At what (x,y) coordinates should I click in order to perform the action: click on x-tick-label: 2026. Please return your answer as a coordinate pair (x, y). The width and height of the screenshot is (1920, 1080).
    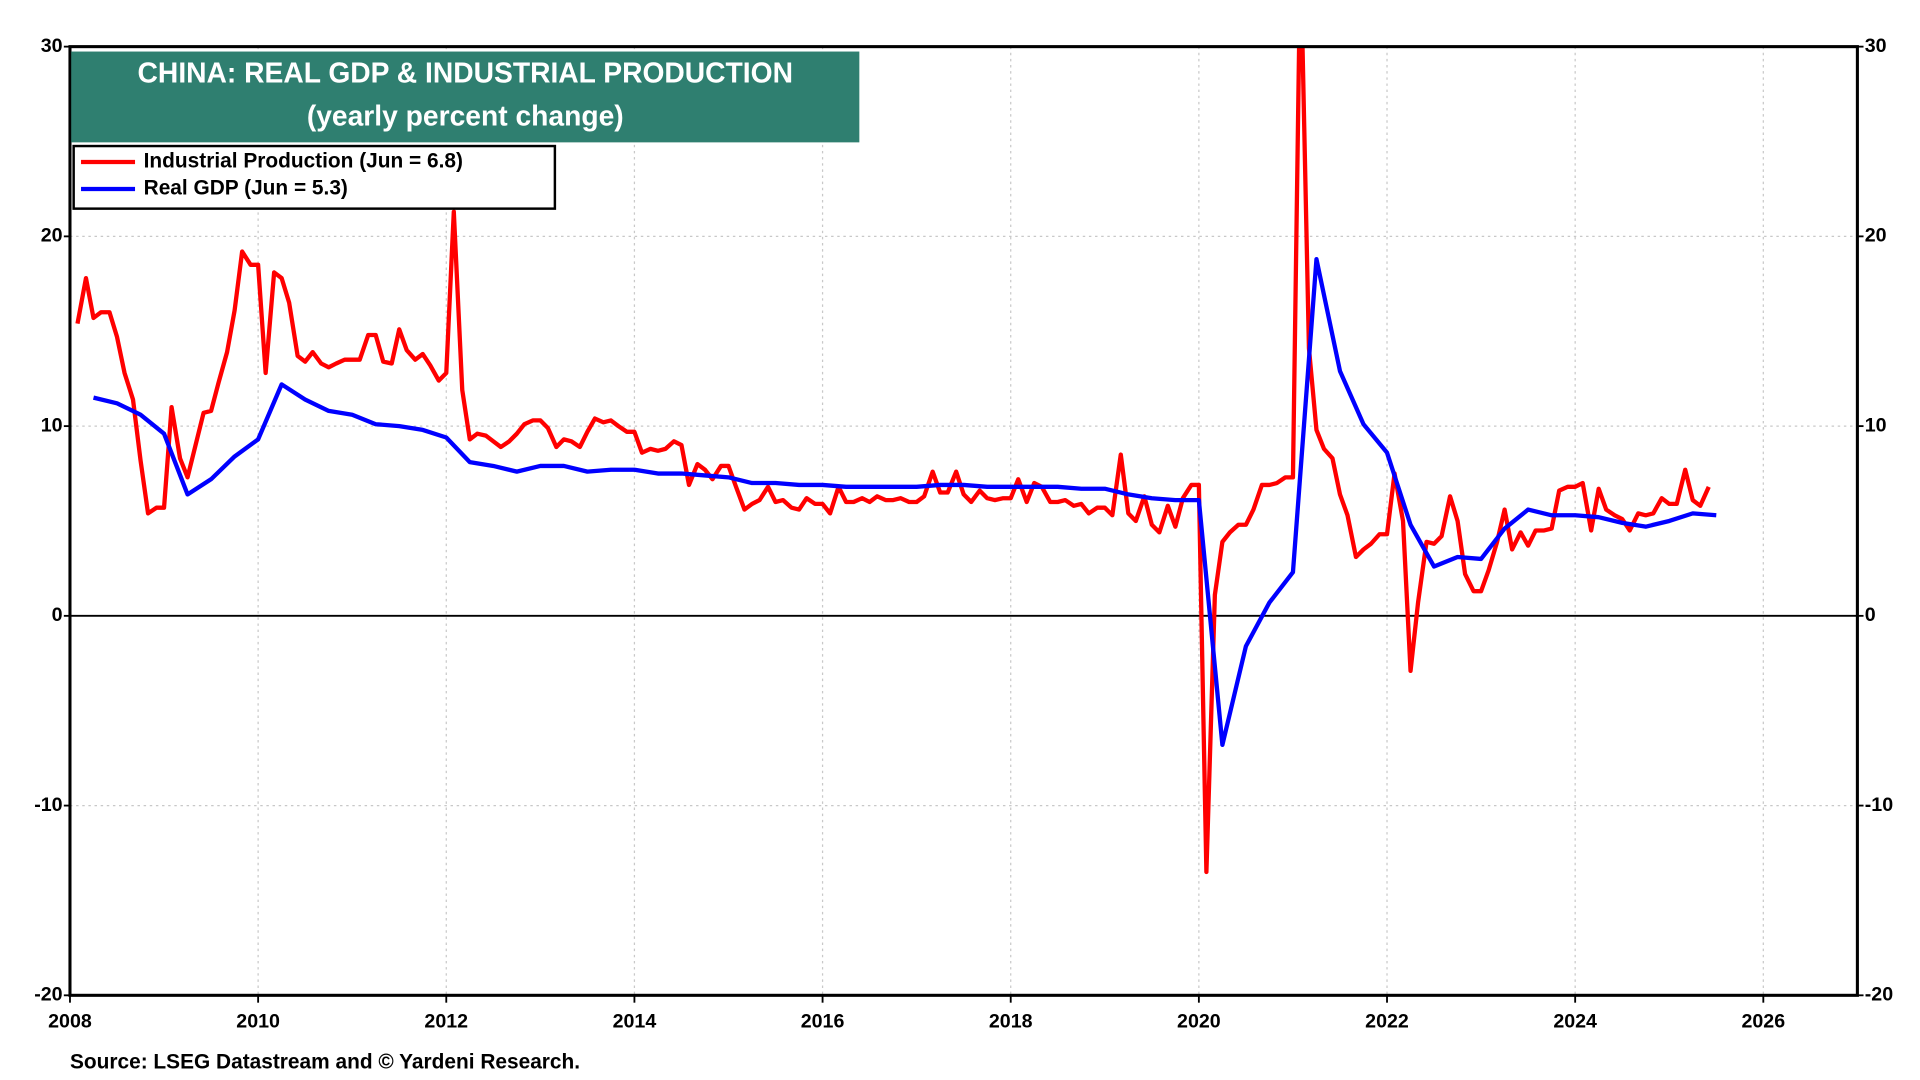
    Looking at the image, I should click on (1763, 1022).